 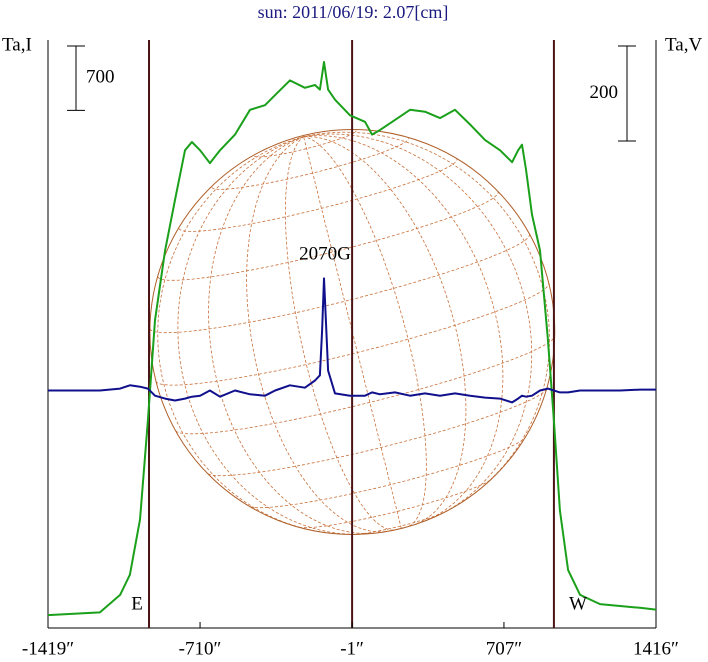 I want to click on y-axis-label: Ta,I, so click(x=17, y=44).